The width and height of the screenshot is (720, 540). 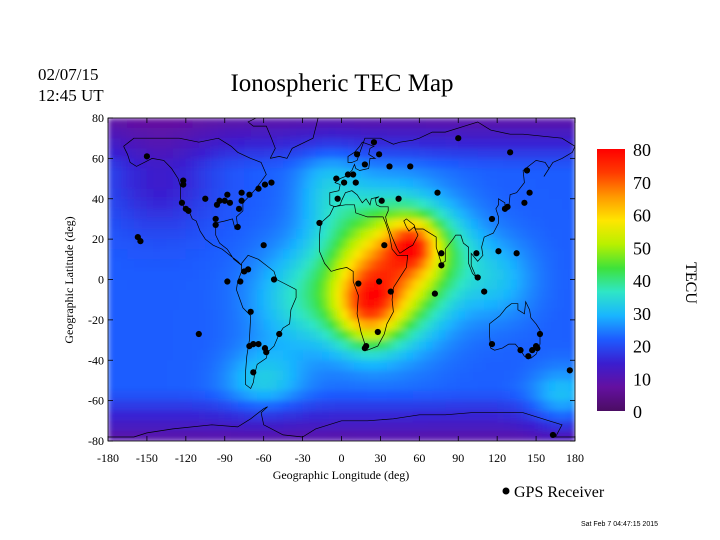 What do you see at coordinates (642, 347) in the screenshot?
I see `colorbar-tick-label: 20` at bounding box center [642, 347].